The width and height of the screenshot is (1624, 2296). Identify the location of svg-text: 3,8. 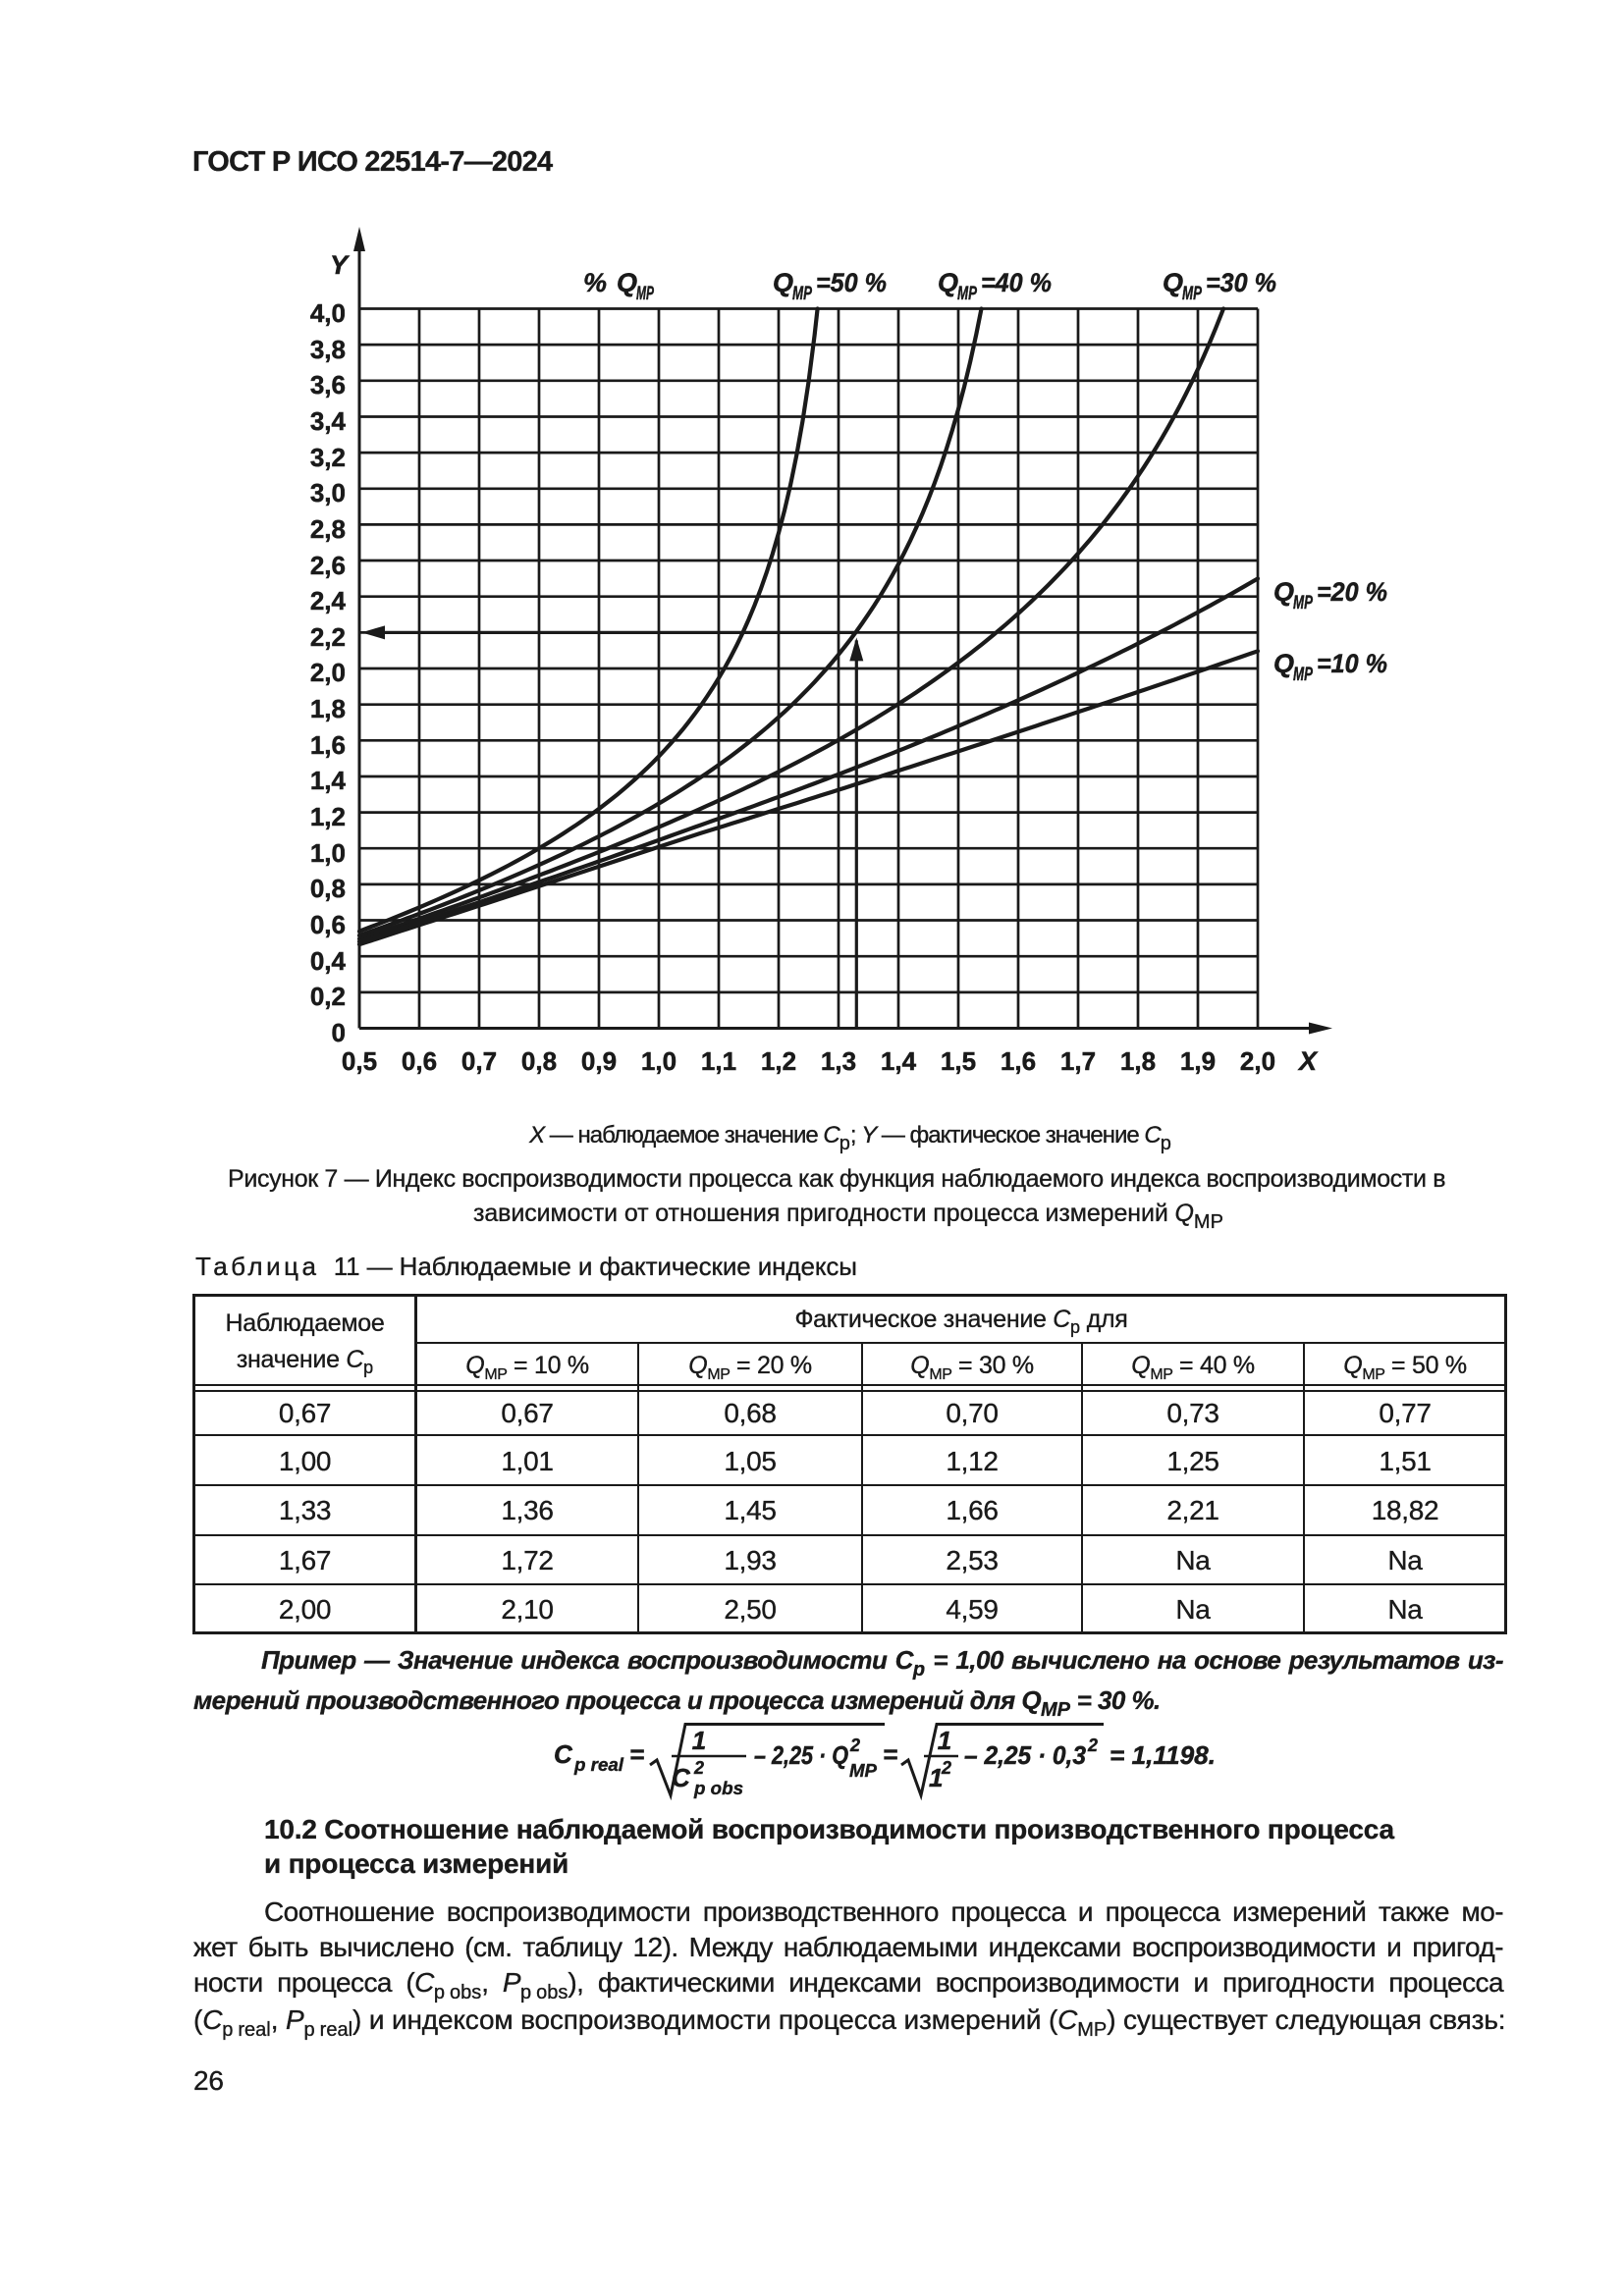
(328, 349).